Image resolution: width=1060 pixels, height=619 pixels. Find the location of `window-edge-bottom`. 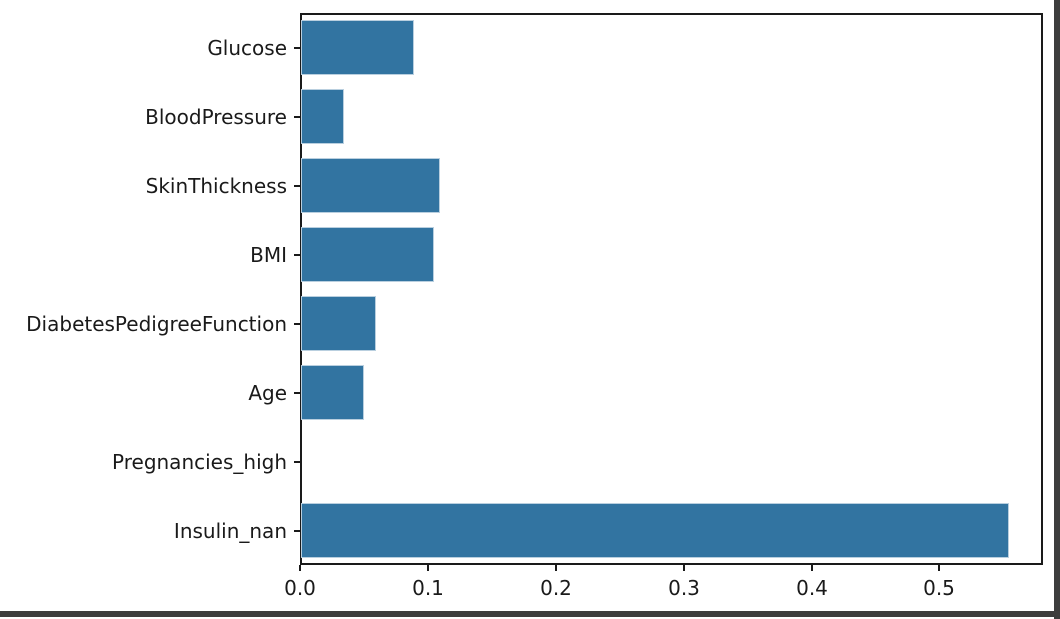

window-edge-bottom is located at coordinates (527, 614).